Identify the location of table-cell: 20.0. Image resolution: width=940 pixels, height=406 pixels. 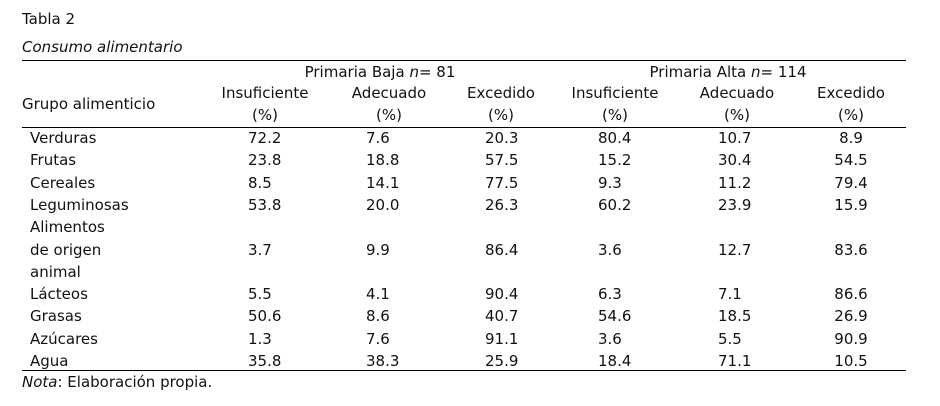
(383, 204).